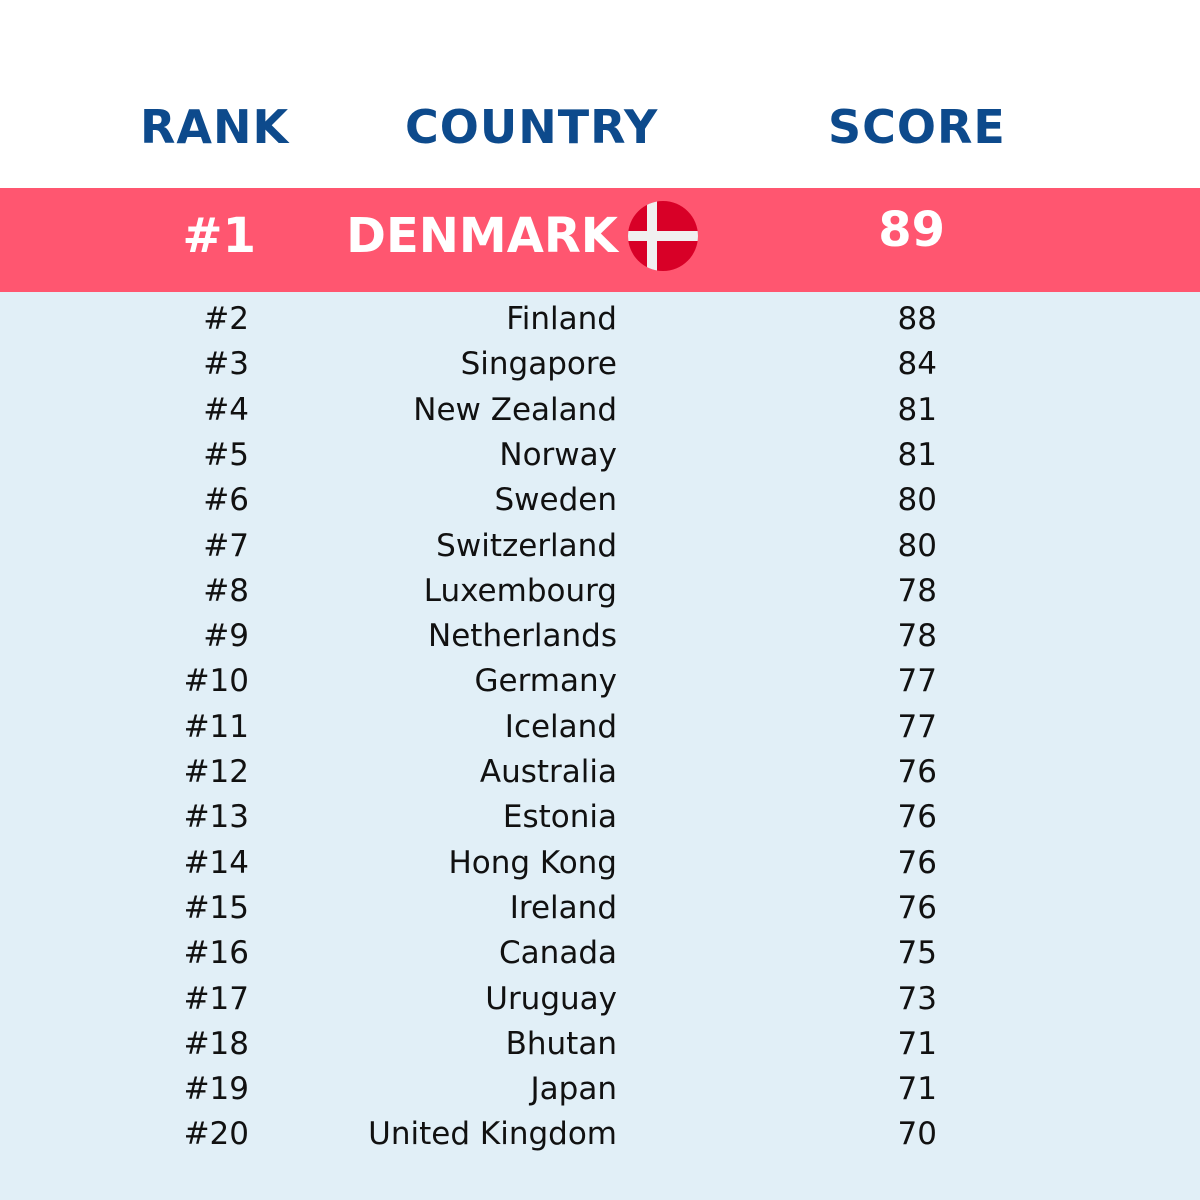 The image size is (1200, 1200). I want to click on score-cell: 88, so click(917, 319).